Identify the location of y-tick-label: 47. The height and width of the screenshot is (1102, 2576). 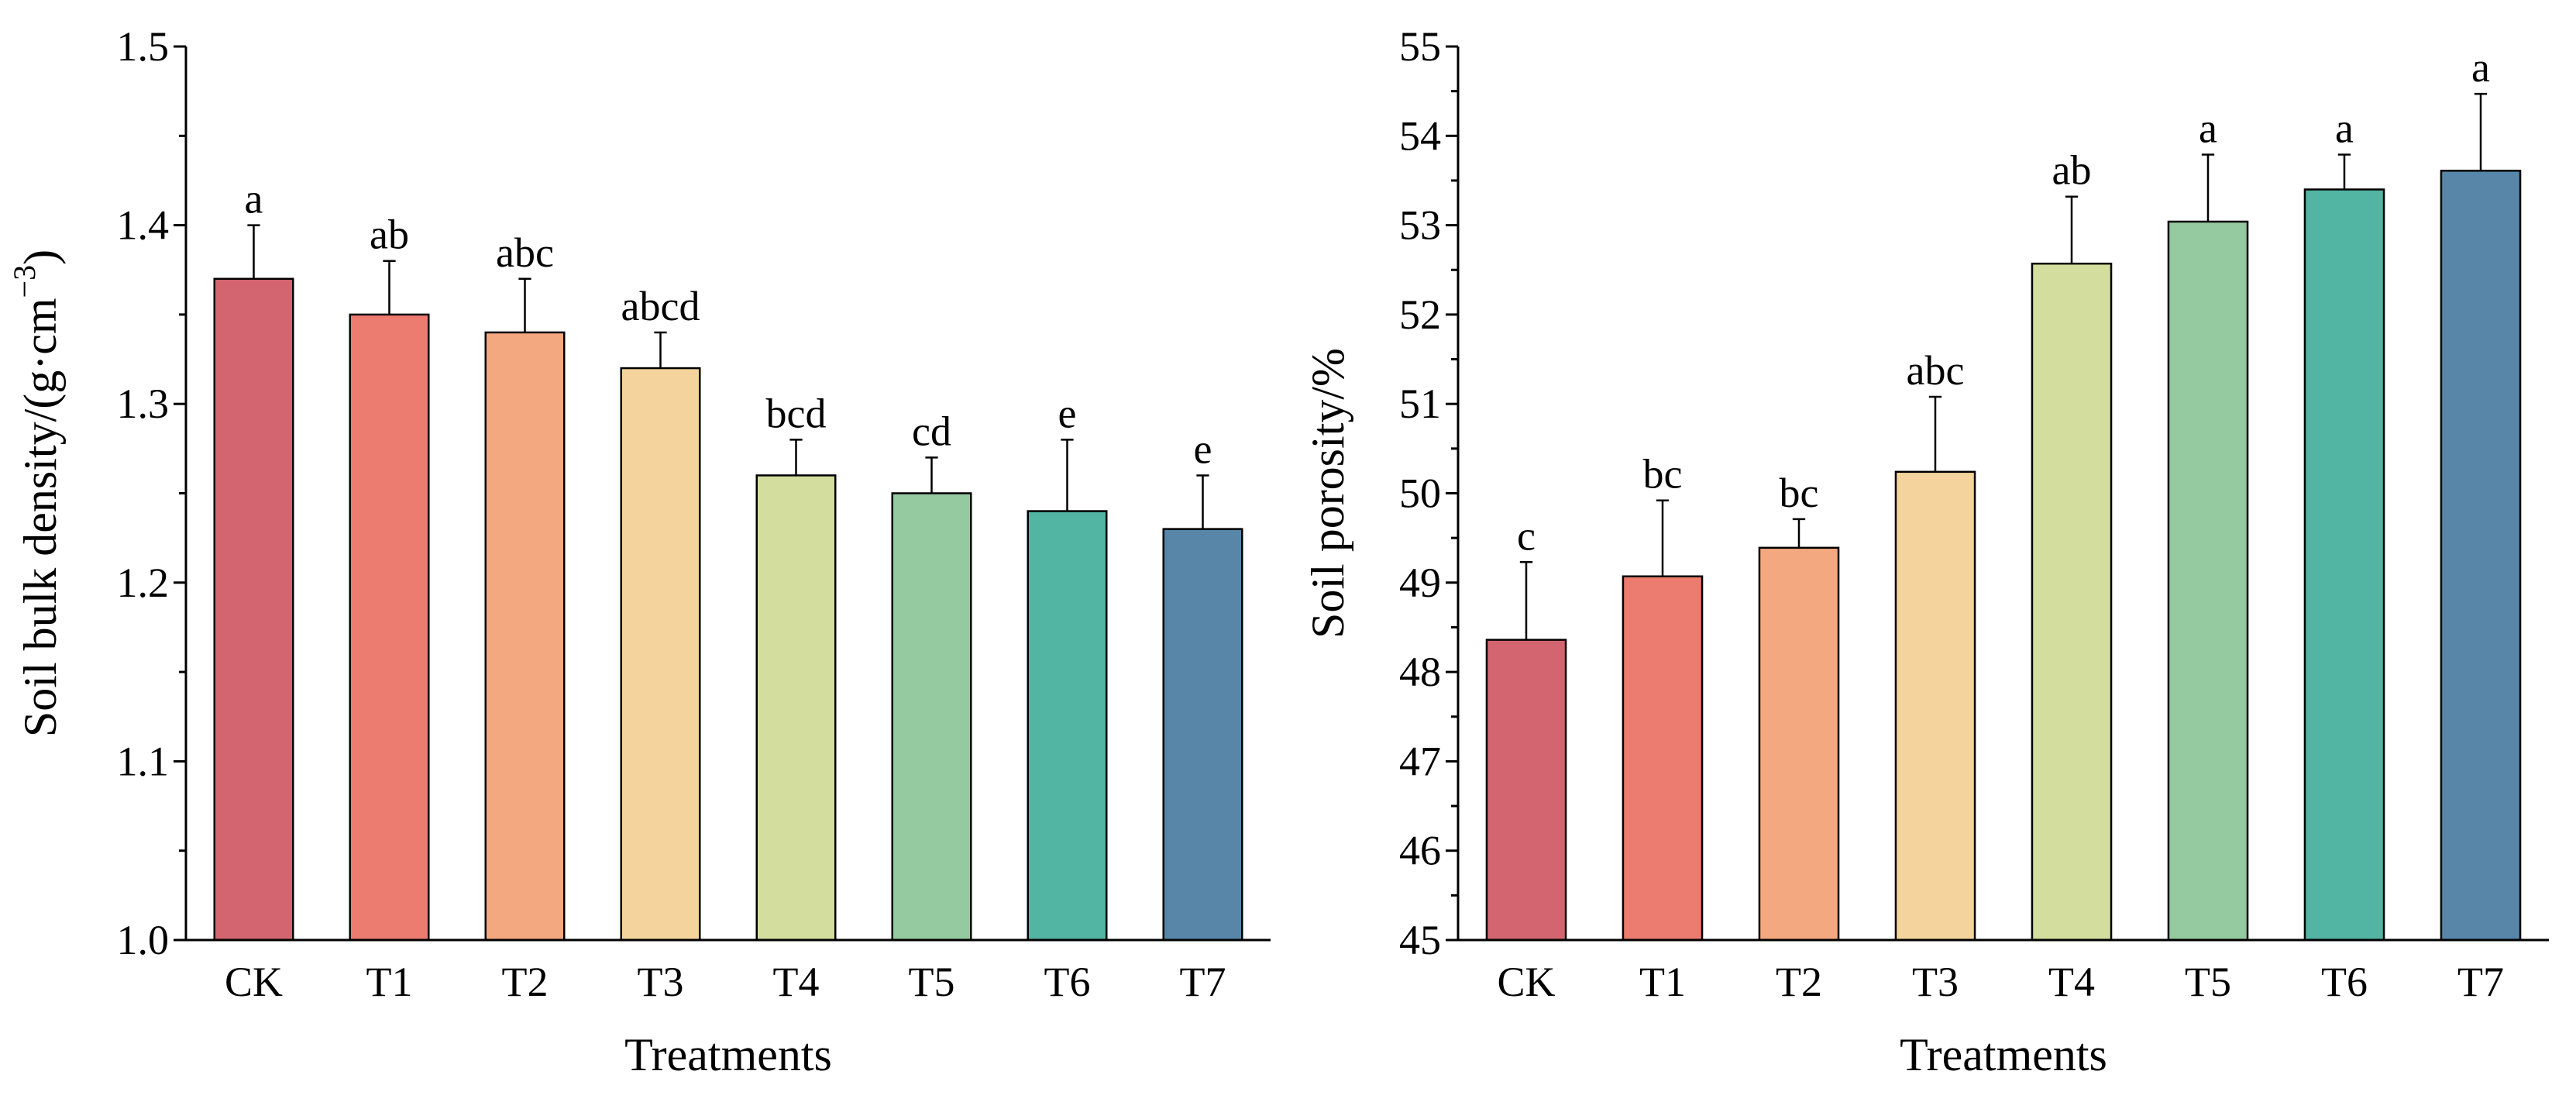
(1420, 761).